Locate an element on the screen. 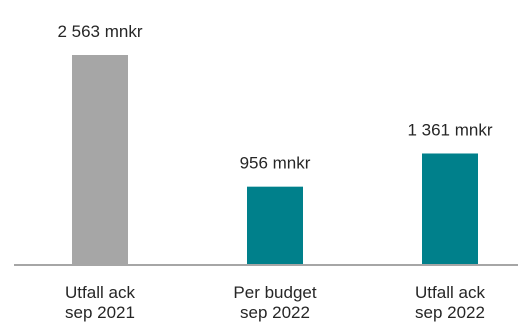 This screenshot has width=518, height=324. category-label-0-line-0: Utfall ack is located at coordinates (100, 292).